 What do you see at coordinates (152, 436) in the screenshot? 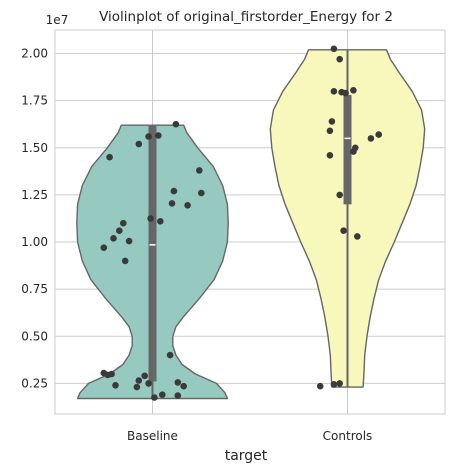
I see `x-tick-label: Baseline` at bounding box center [152, 436].